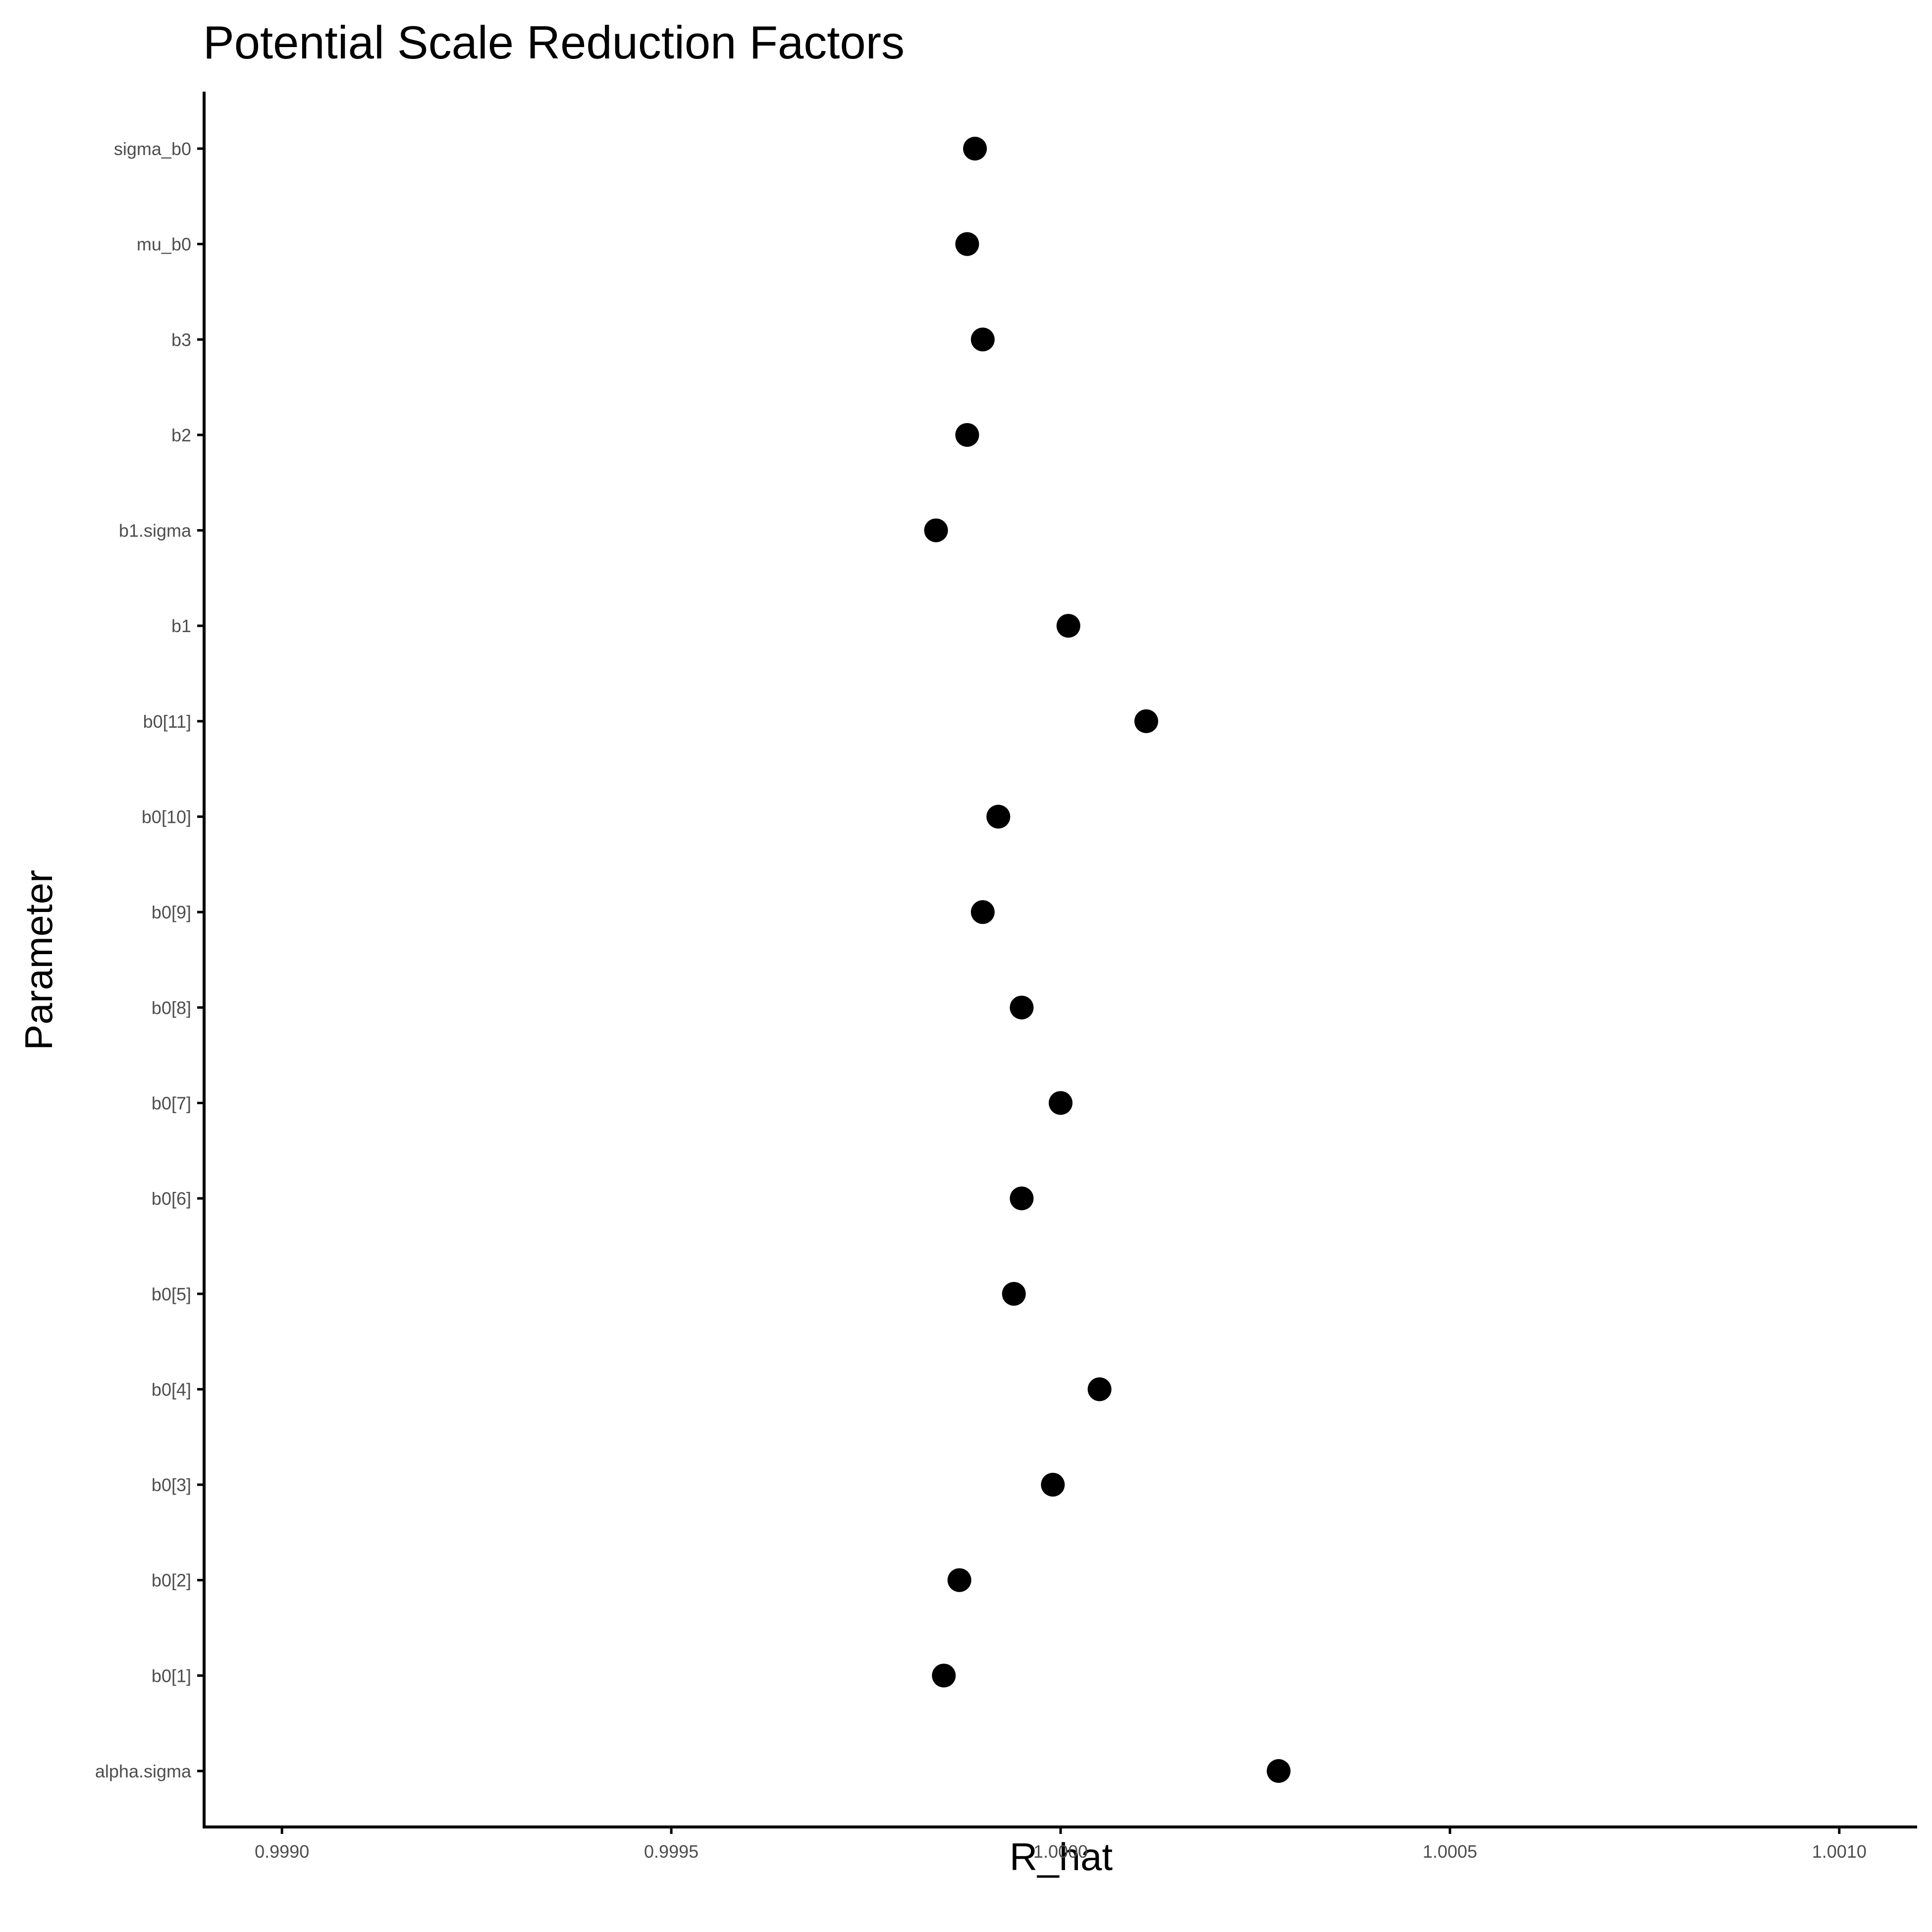 Image resolution: width=1932 pixels, height=1932 pixels. I want to click on y-tick-label: b0[6], so click(171, 1198).